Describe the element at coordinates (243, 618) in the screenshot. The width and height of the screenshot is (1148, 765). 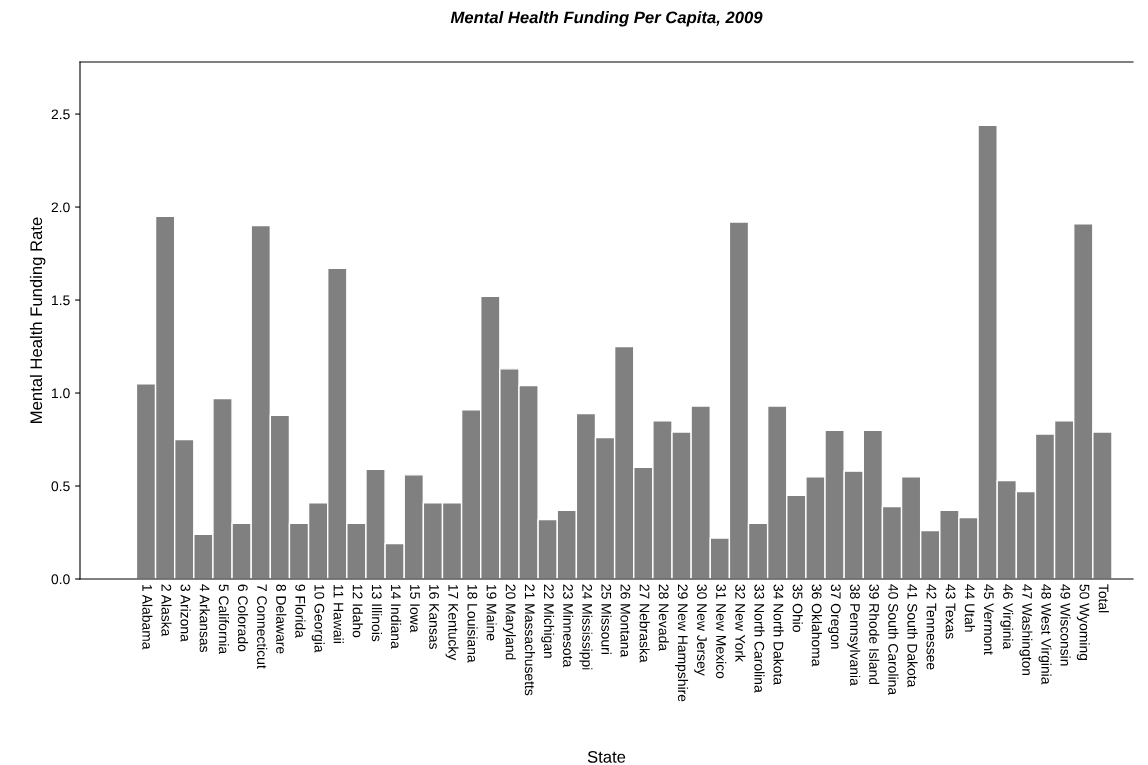
I see `x-tick-label: 6 Colorado` at that location.